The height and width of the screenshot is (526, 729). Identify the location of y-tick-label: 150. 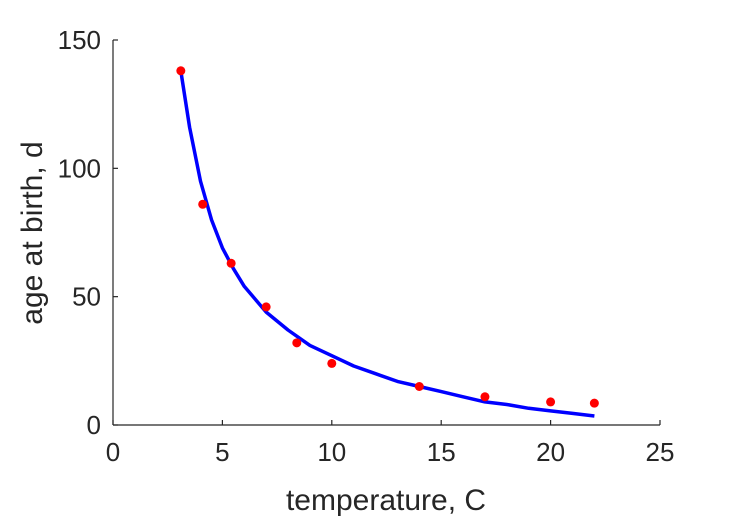
(79, 40).